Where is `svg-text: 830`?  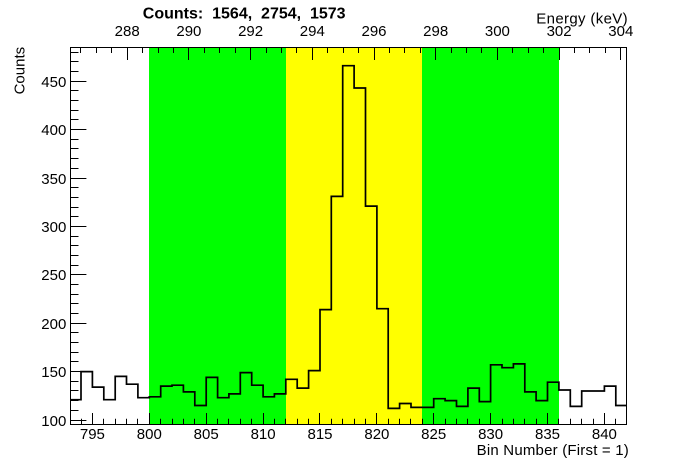
svg-text: 830 is located at coordinates (490, 434).